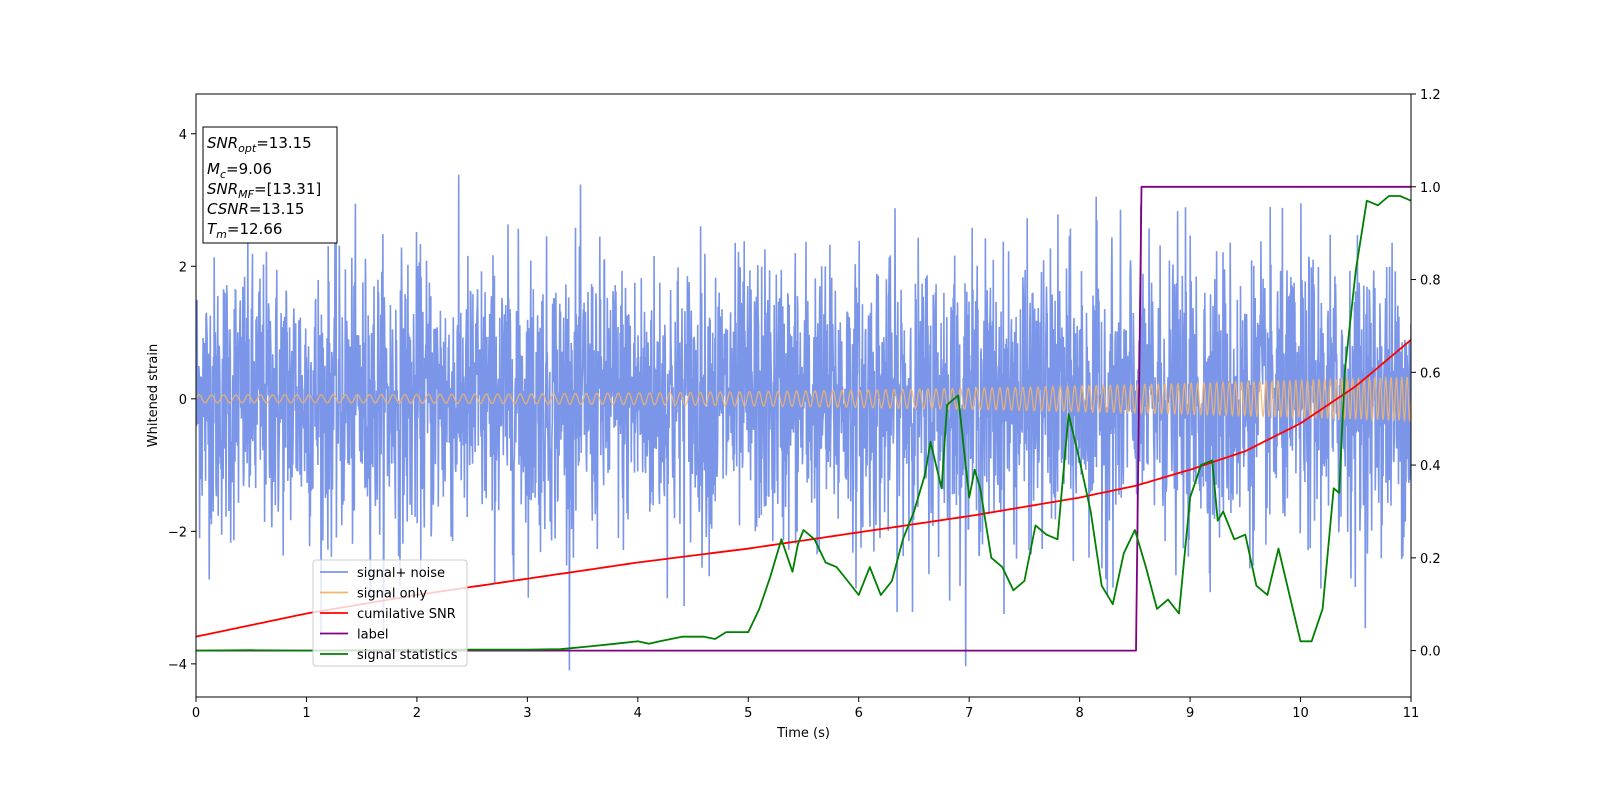 This screenshot has width=1600, height=800. What do you see at coordinates (306, 713) in the screenshot?
I see `x-tick-label: 1` at bounding box center [306, 713].